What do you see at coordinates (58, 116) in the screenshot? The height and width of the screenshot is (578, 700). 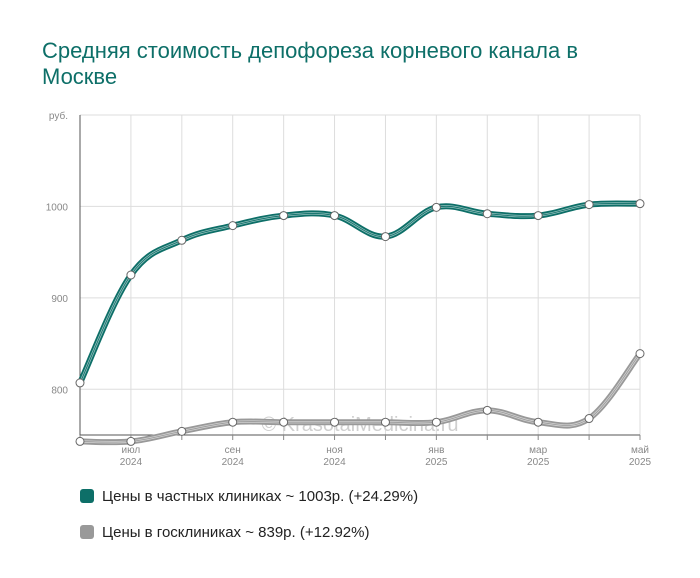 I see `y-axis-unit: руб.` at bounding box center [58, 116].